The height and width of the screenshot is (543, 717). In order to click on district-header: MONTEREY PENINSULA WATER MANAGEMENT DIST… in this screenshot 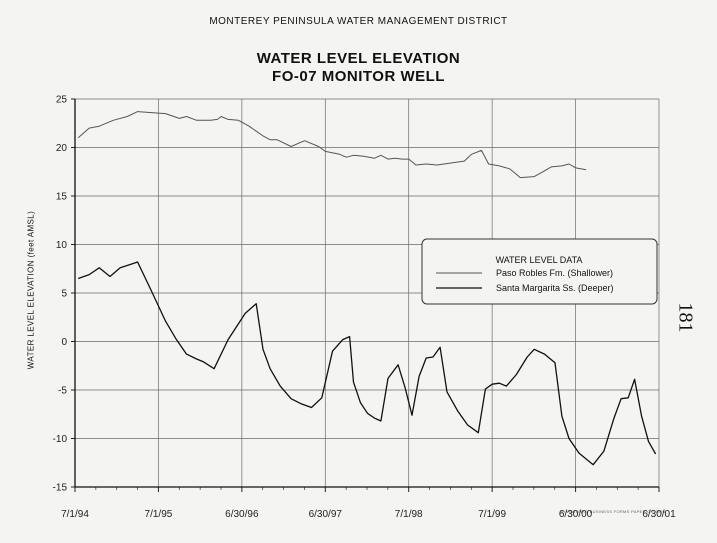, I will do `click(358, 21)`.